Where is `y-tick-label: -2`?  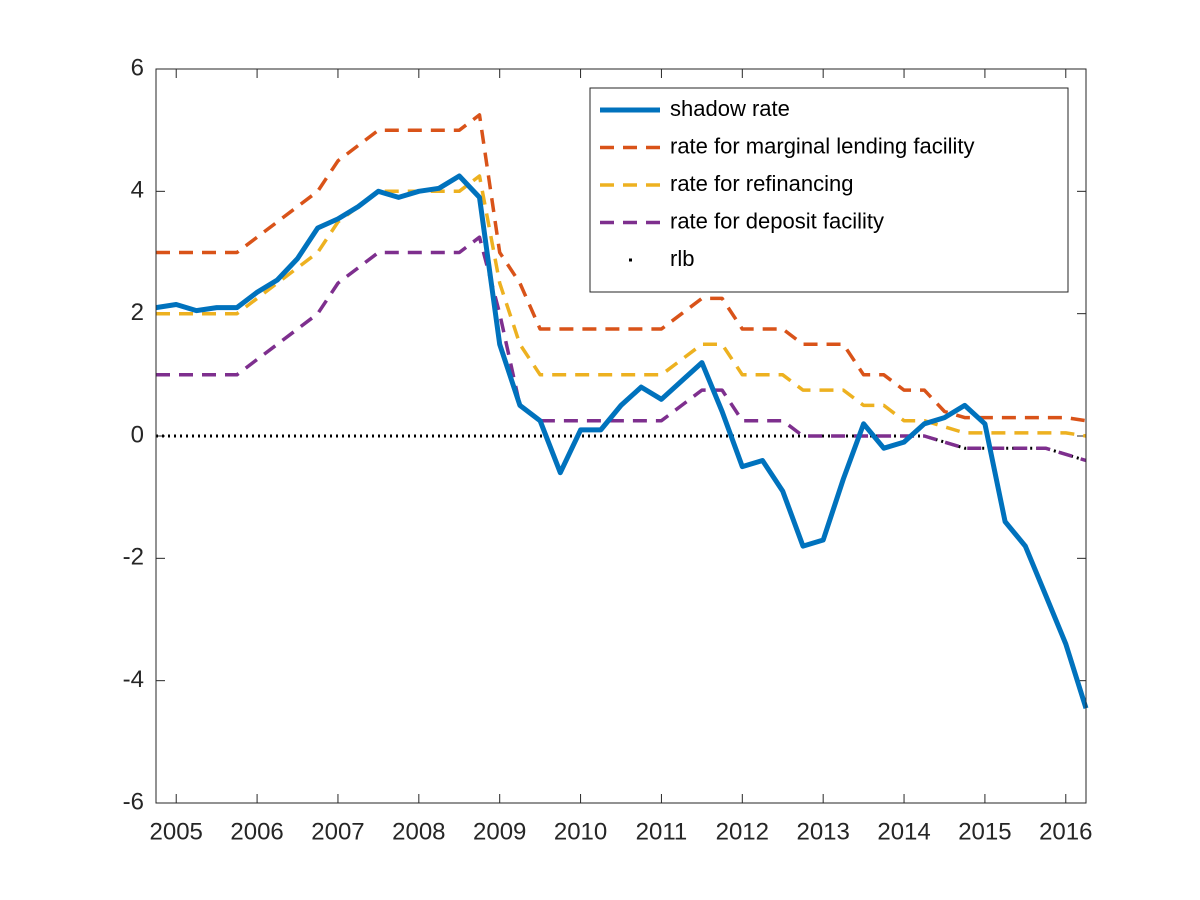 y-tick-label: -2 is located at coordinates (133, 557).